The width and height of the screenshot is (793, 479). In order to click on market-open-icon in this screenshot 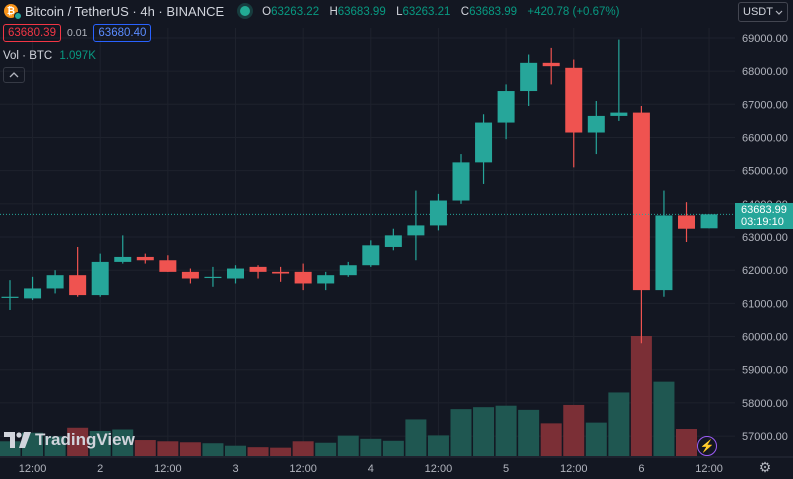, I will do `click(245, 11)`.